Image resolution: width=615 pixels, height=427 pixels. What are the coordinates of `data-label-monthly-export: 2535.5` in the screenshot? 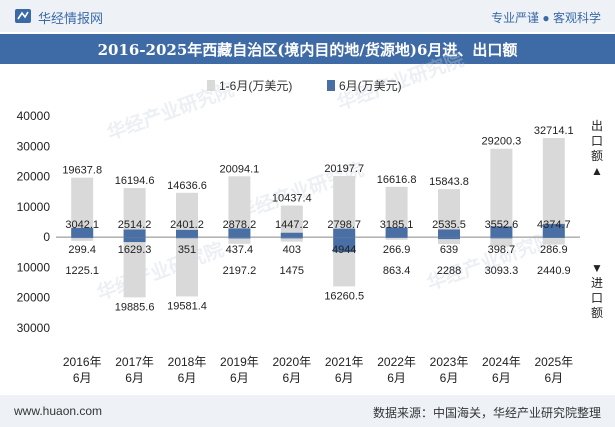 It's located at (449, 225).